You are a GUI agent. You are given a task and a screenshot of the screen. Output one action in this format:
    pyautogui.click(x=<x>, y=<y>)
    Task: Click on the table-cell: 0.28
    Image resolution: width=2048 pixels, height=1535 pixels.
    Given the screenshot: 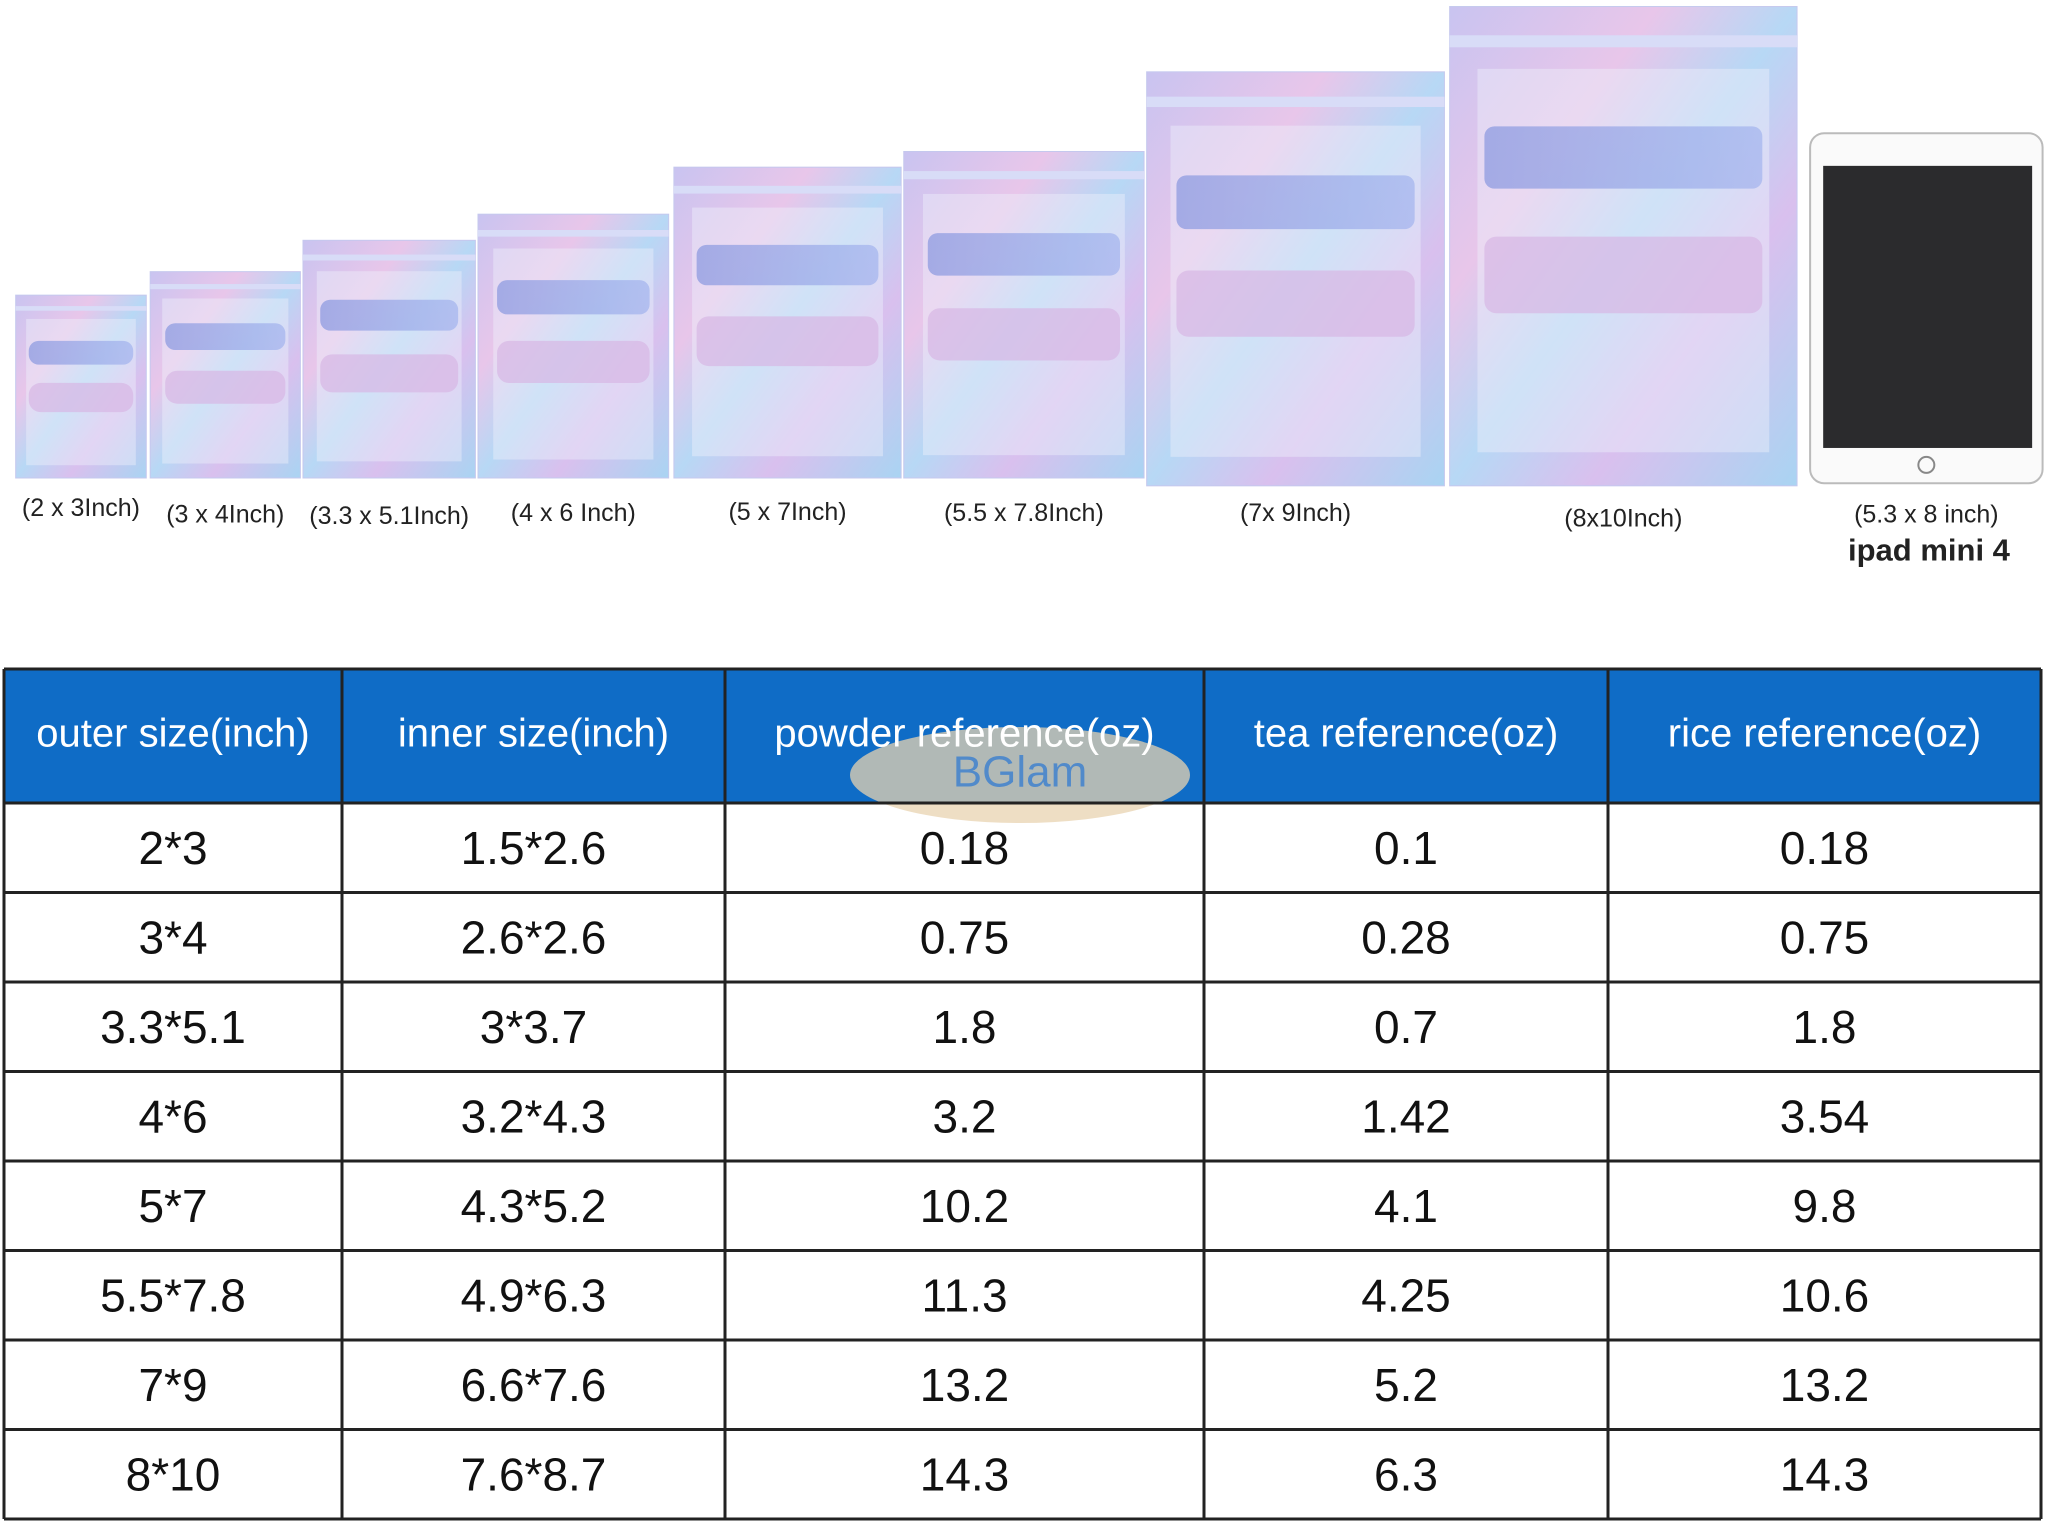 What is the action you would take?
    pyautogui.click(x=1406, y=937)
    